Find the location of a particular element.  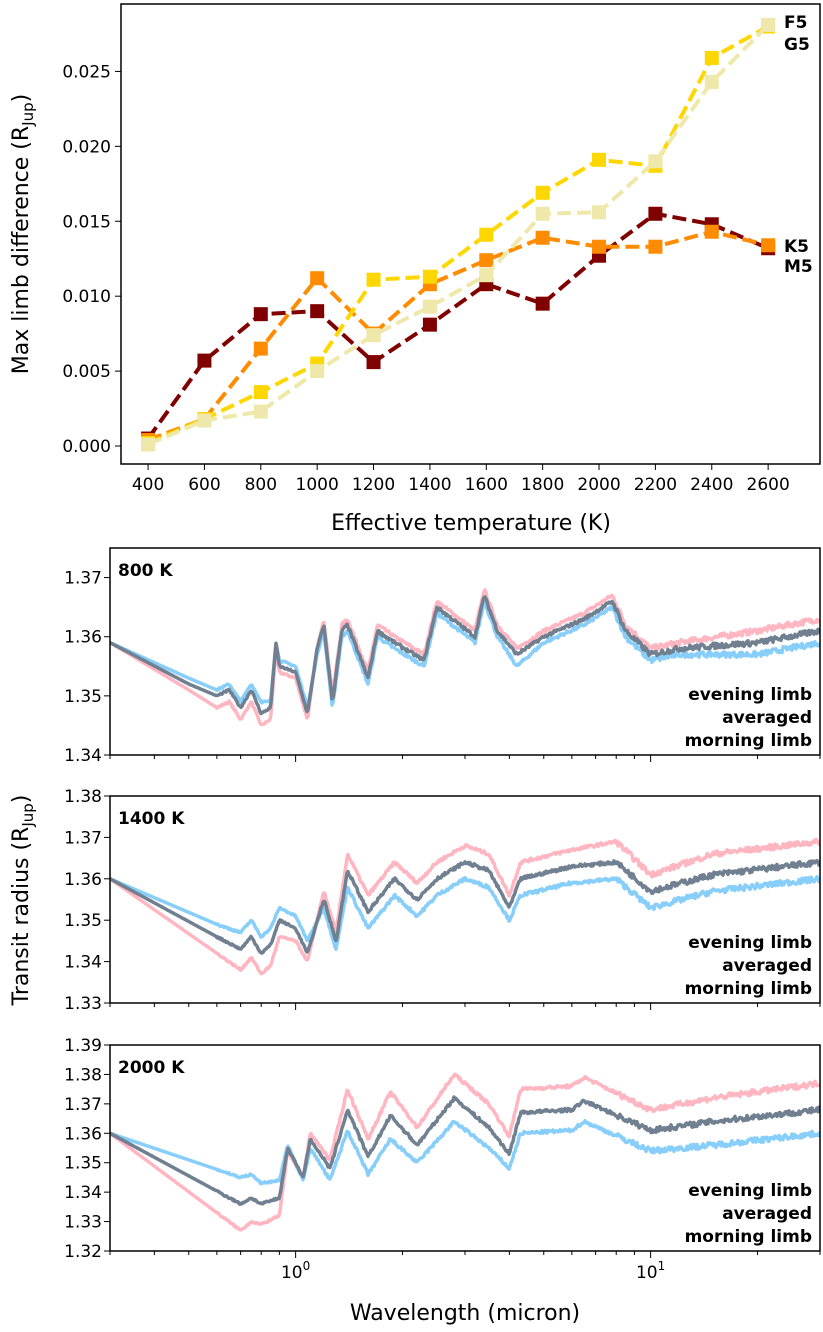

x-tick-label: 1400 is located at coordinates (429, 485).